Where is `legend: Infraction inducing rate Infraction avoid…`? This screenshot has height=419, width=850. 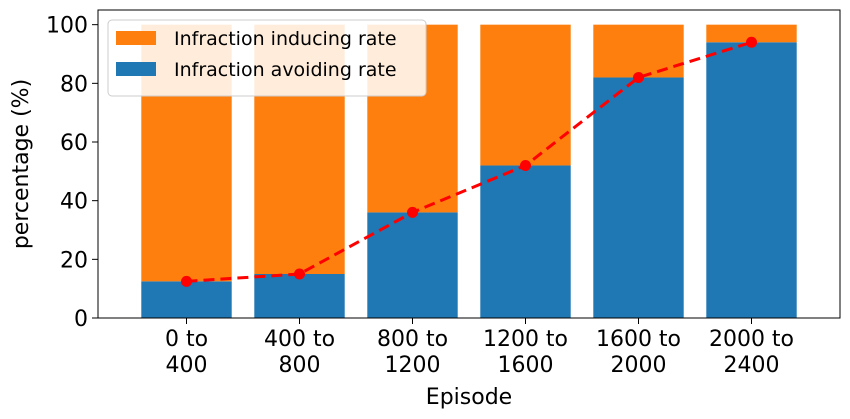 legend: Infraction inducing rate Infraction avoid… is located at coordinates (267, 58).